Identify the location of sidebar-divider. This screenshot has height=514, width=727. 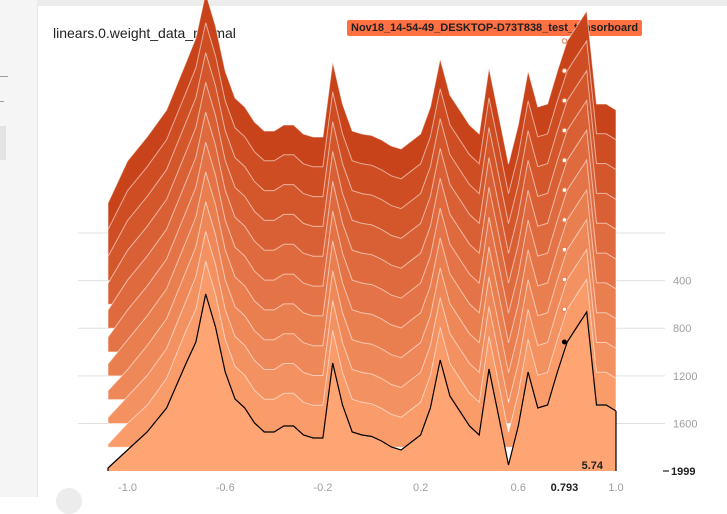
(4, 76).